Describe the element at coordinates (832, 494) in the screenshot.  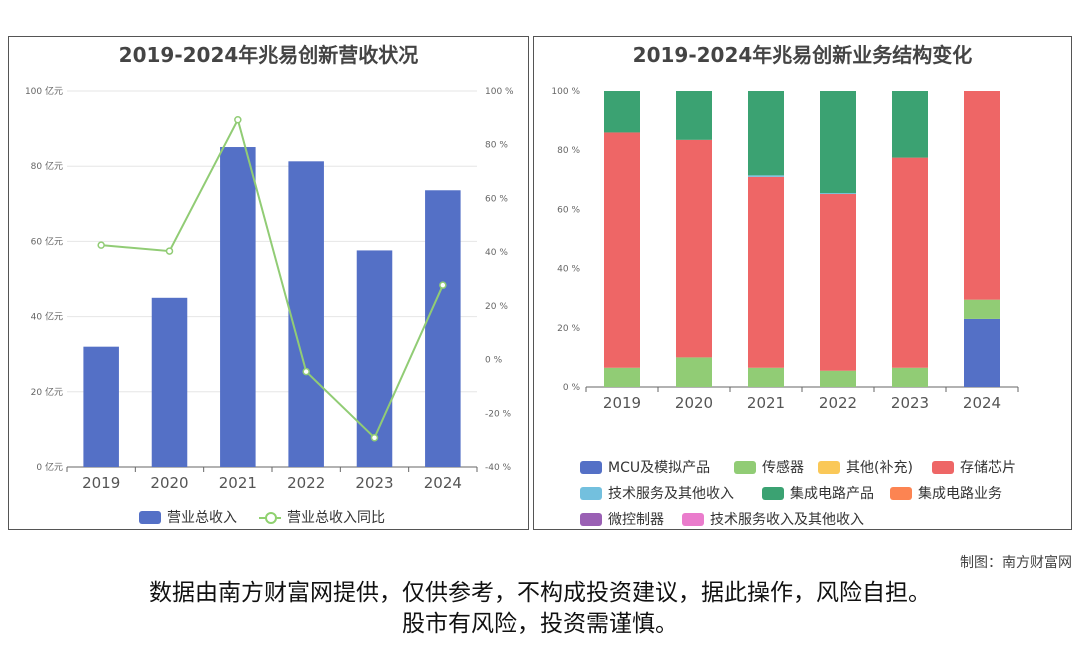
I see `legend-label: 集成电路产品` at that location.